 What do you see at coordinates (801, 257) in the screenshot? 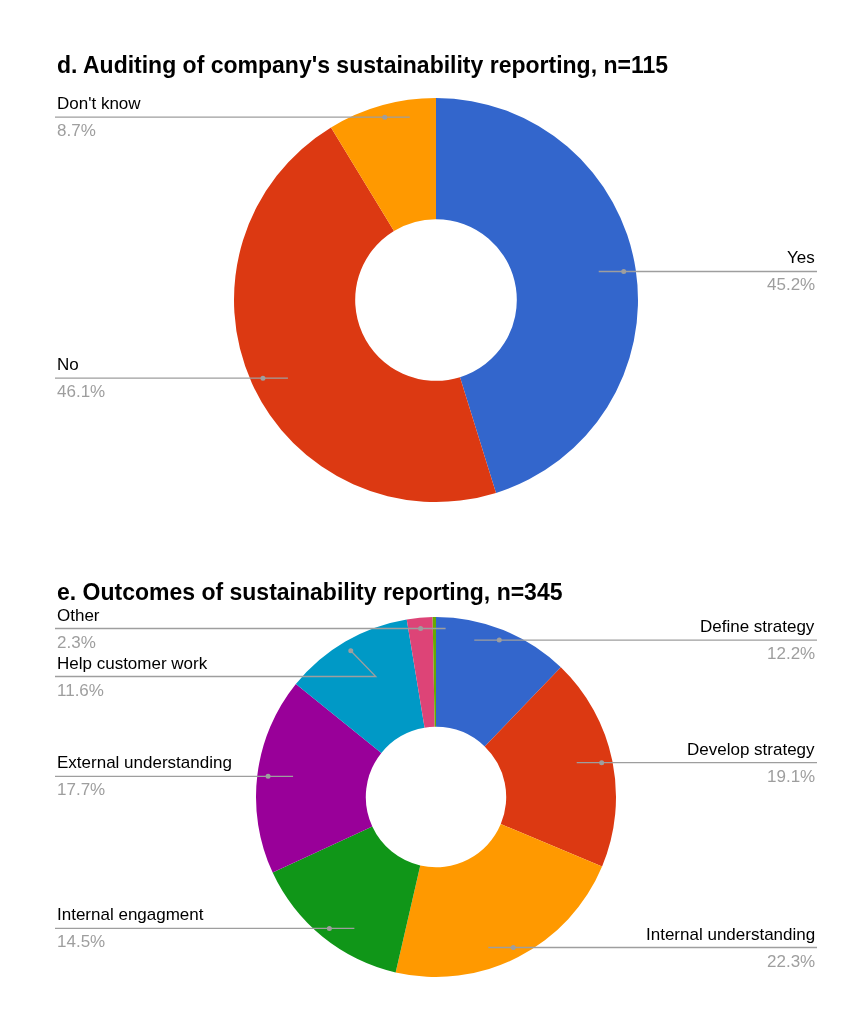
I see `slice-label: Yes` at bounding box center [801, 257].